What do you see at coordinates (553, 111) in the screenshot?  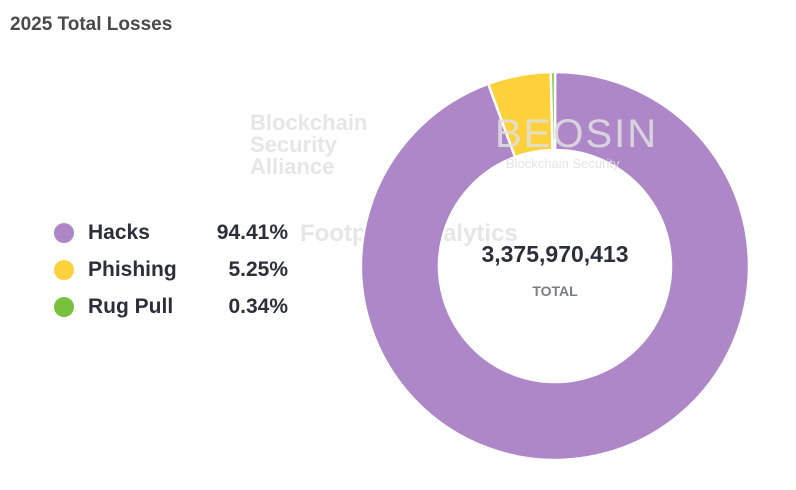 I see `slice-rug-pull` at bounding box center [553, 111].